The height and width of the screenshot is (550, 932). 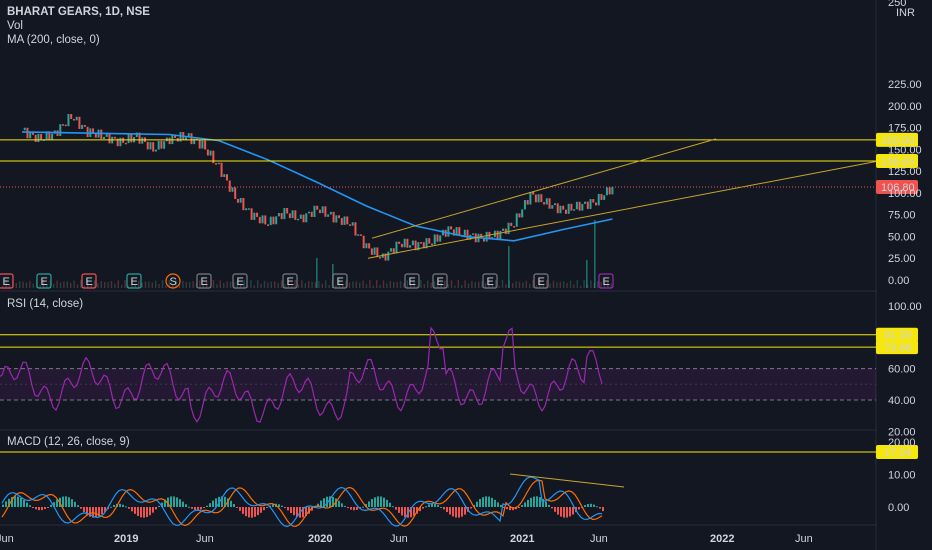 What do you see at coordinates (68, 442) in the screenshot?
I see `macd-legend: MACD (12, 26, close, 9)` at bounding box center [68, 442].